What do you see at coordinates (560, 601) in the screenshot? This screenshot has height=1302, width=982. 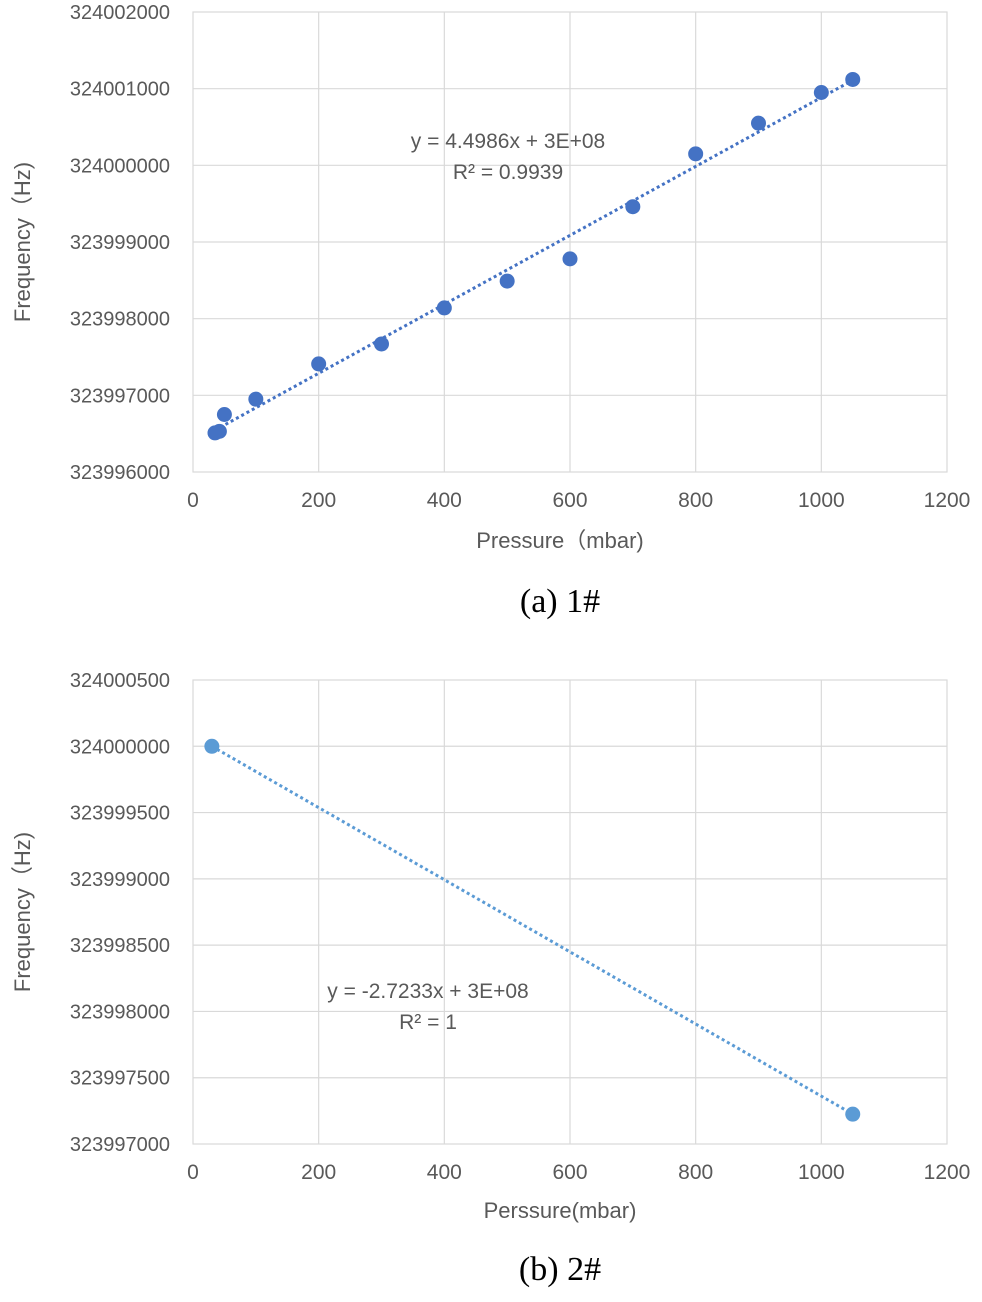 I see `figure-caption: (a) 1#` at bounding box center [560, 601].